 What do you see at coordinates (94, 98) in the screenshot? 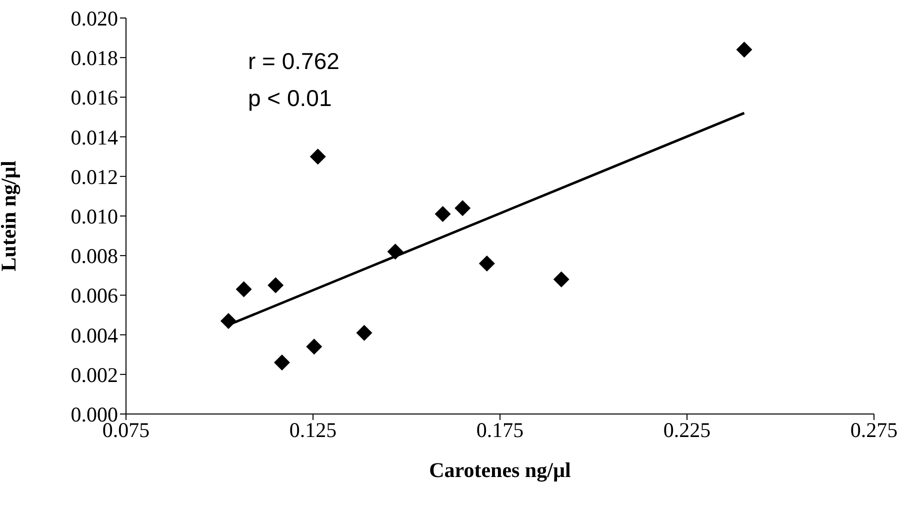
I see `y-tick-label: 0.016` at bounding box center [94, 98].